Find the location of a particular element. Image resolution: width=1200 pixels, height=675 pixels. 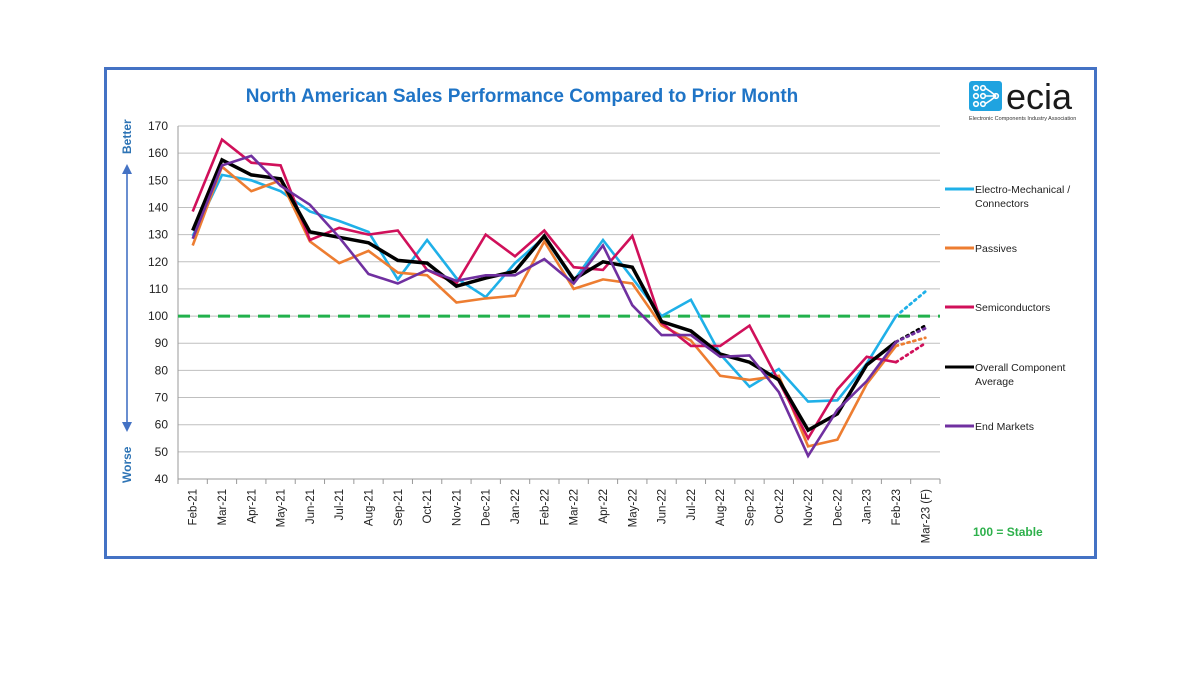

y-tick-label: 60 is located at coordinates (162, 425).